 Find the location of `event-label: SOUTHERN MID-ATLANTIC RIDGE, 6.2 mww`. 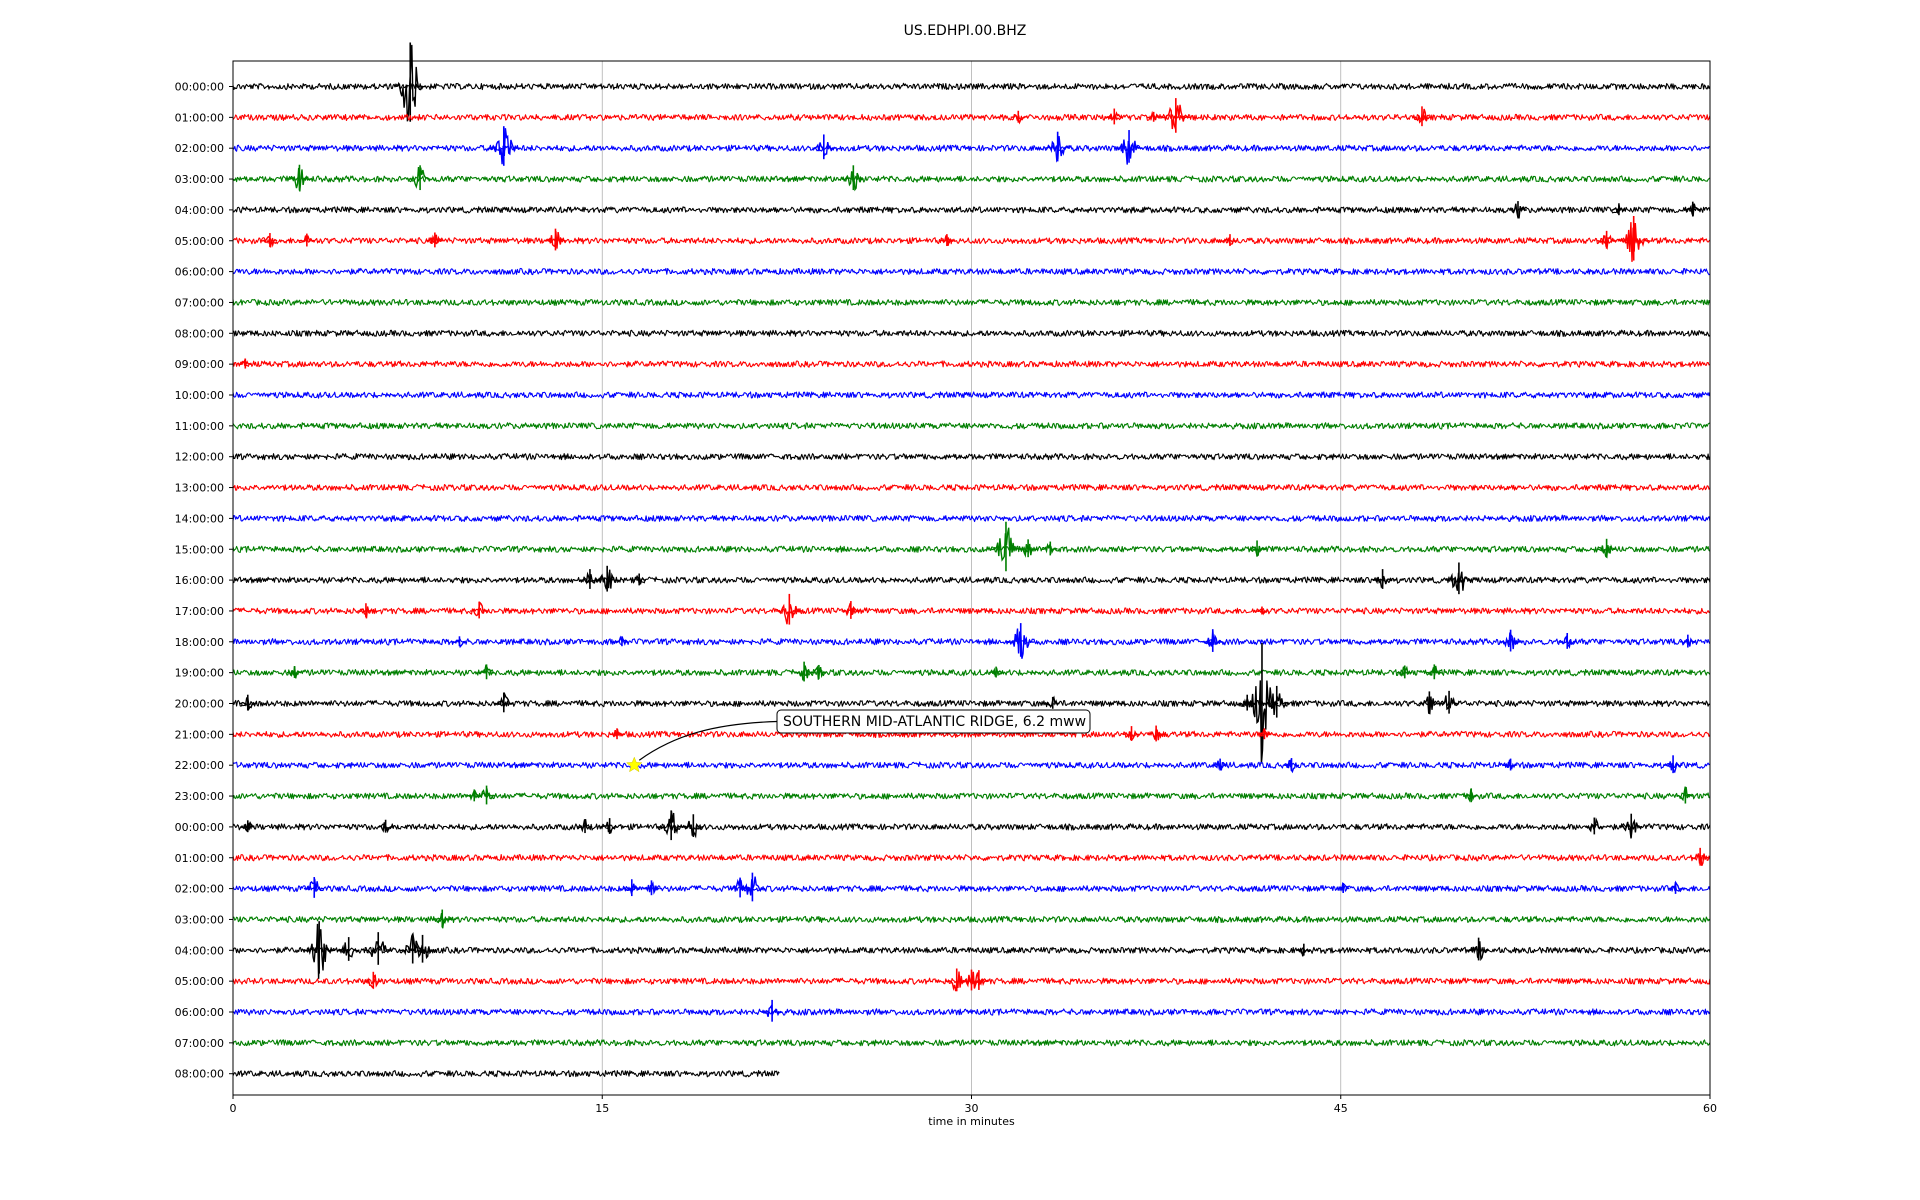

event-label: SOUTHERN MID-ATLANTIC RIDGE, 6.2 mww is located at coordinates (934, 722).